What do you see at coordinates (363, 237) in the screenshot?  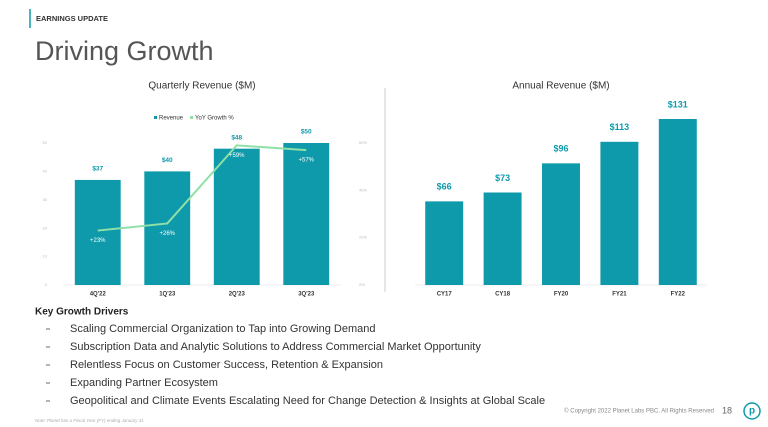 I see `y2-tick-label: 20%` at bounding box center [363, 237].